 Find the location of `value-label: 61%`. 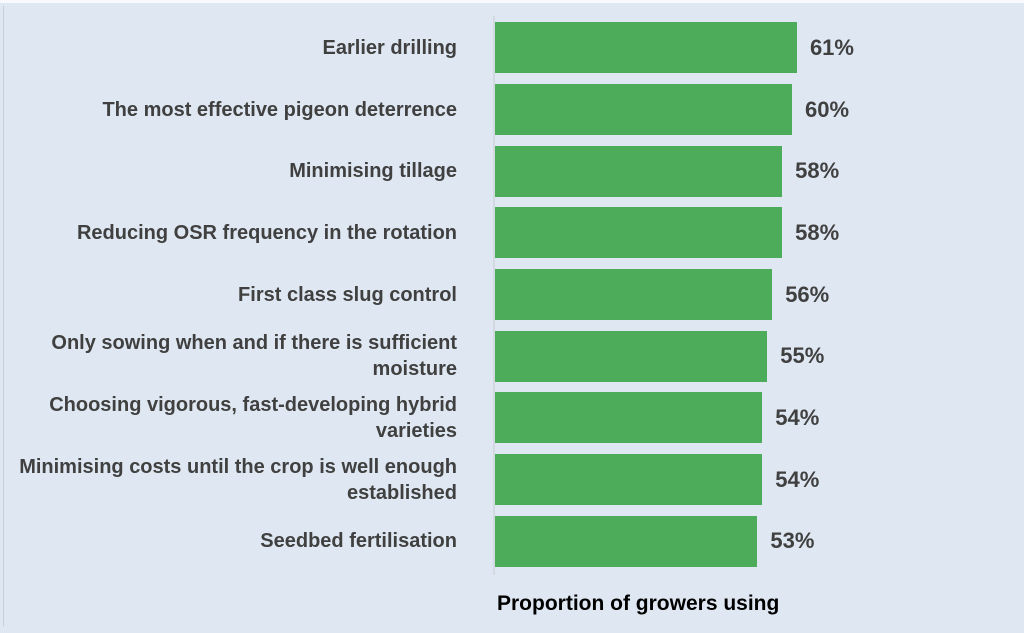

value-label: 61% is located at coordinates (831, 47).